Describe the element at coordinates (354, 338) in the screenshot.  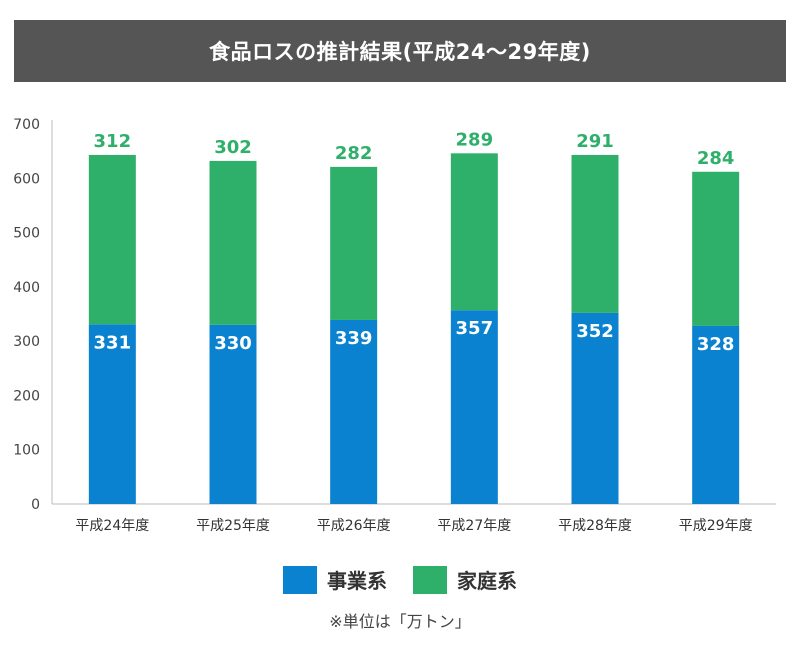
I see `data-label-business: 339` at that location.